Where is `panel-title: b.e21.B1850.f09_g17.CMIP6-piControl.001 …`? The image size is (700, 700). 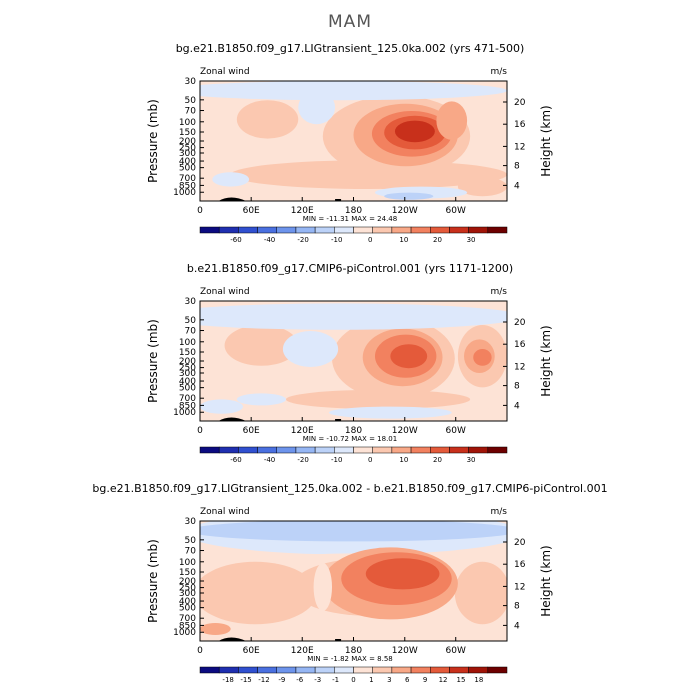 panel-title: b.e21.B1850.f09_g17.CMIP6-piControl.001 … is located at coordinates (350, 268).